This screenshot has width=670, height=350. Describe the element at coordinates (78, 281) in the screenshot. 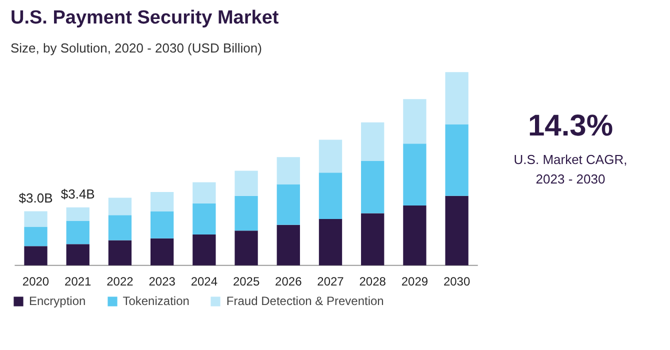

I see `x-tick-label: 2021` at that location.